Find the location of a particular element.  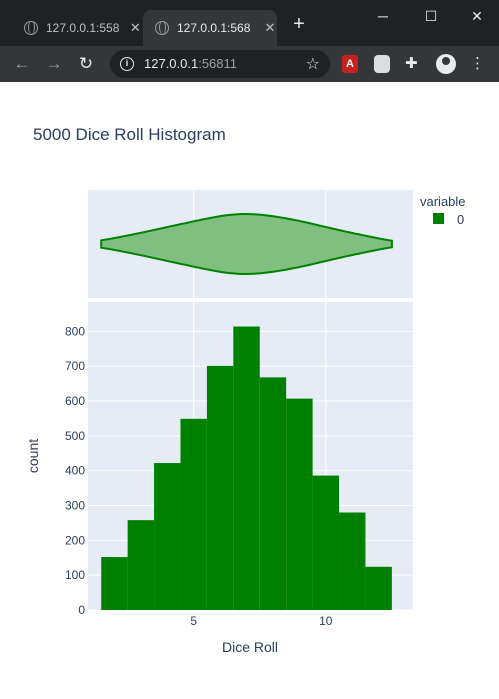

x-axis-title: Dice Roll is located at coordinates (250, 647).